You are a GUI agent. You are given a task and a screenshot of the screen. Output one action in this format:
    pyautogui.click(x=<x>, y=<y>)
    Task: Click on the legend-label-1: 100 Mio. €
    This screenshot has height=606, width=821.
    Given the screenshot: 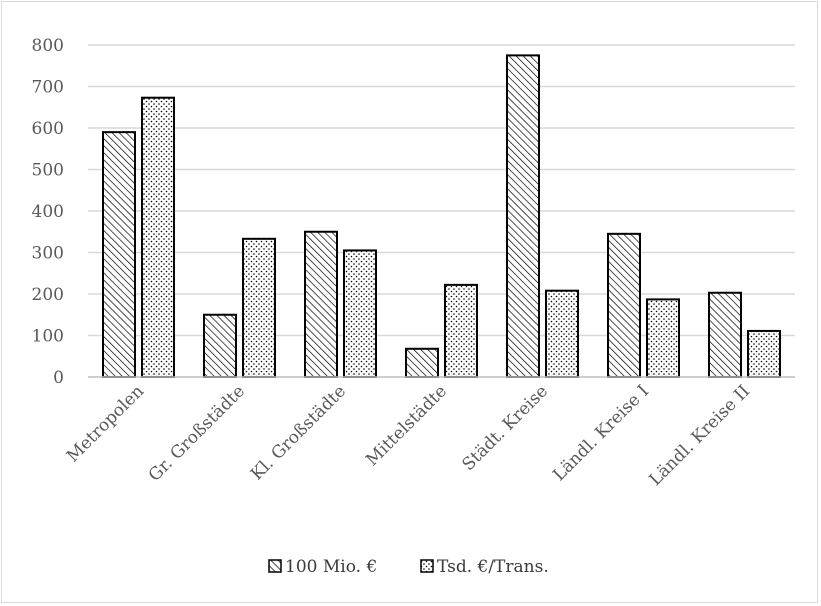 What is the action you would take?
    pyautogui.click(x=331, y=567)
    